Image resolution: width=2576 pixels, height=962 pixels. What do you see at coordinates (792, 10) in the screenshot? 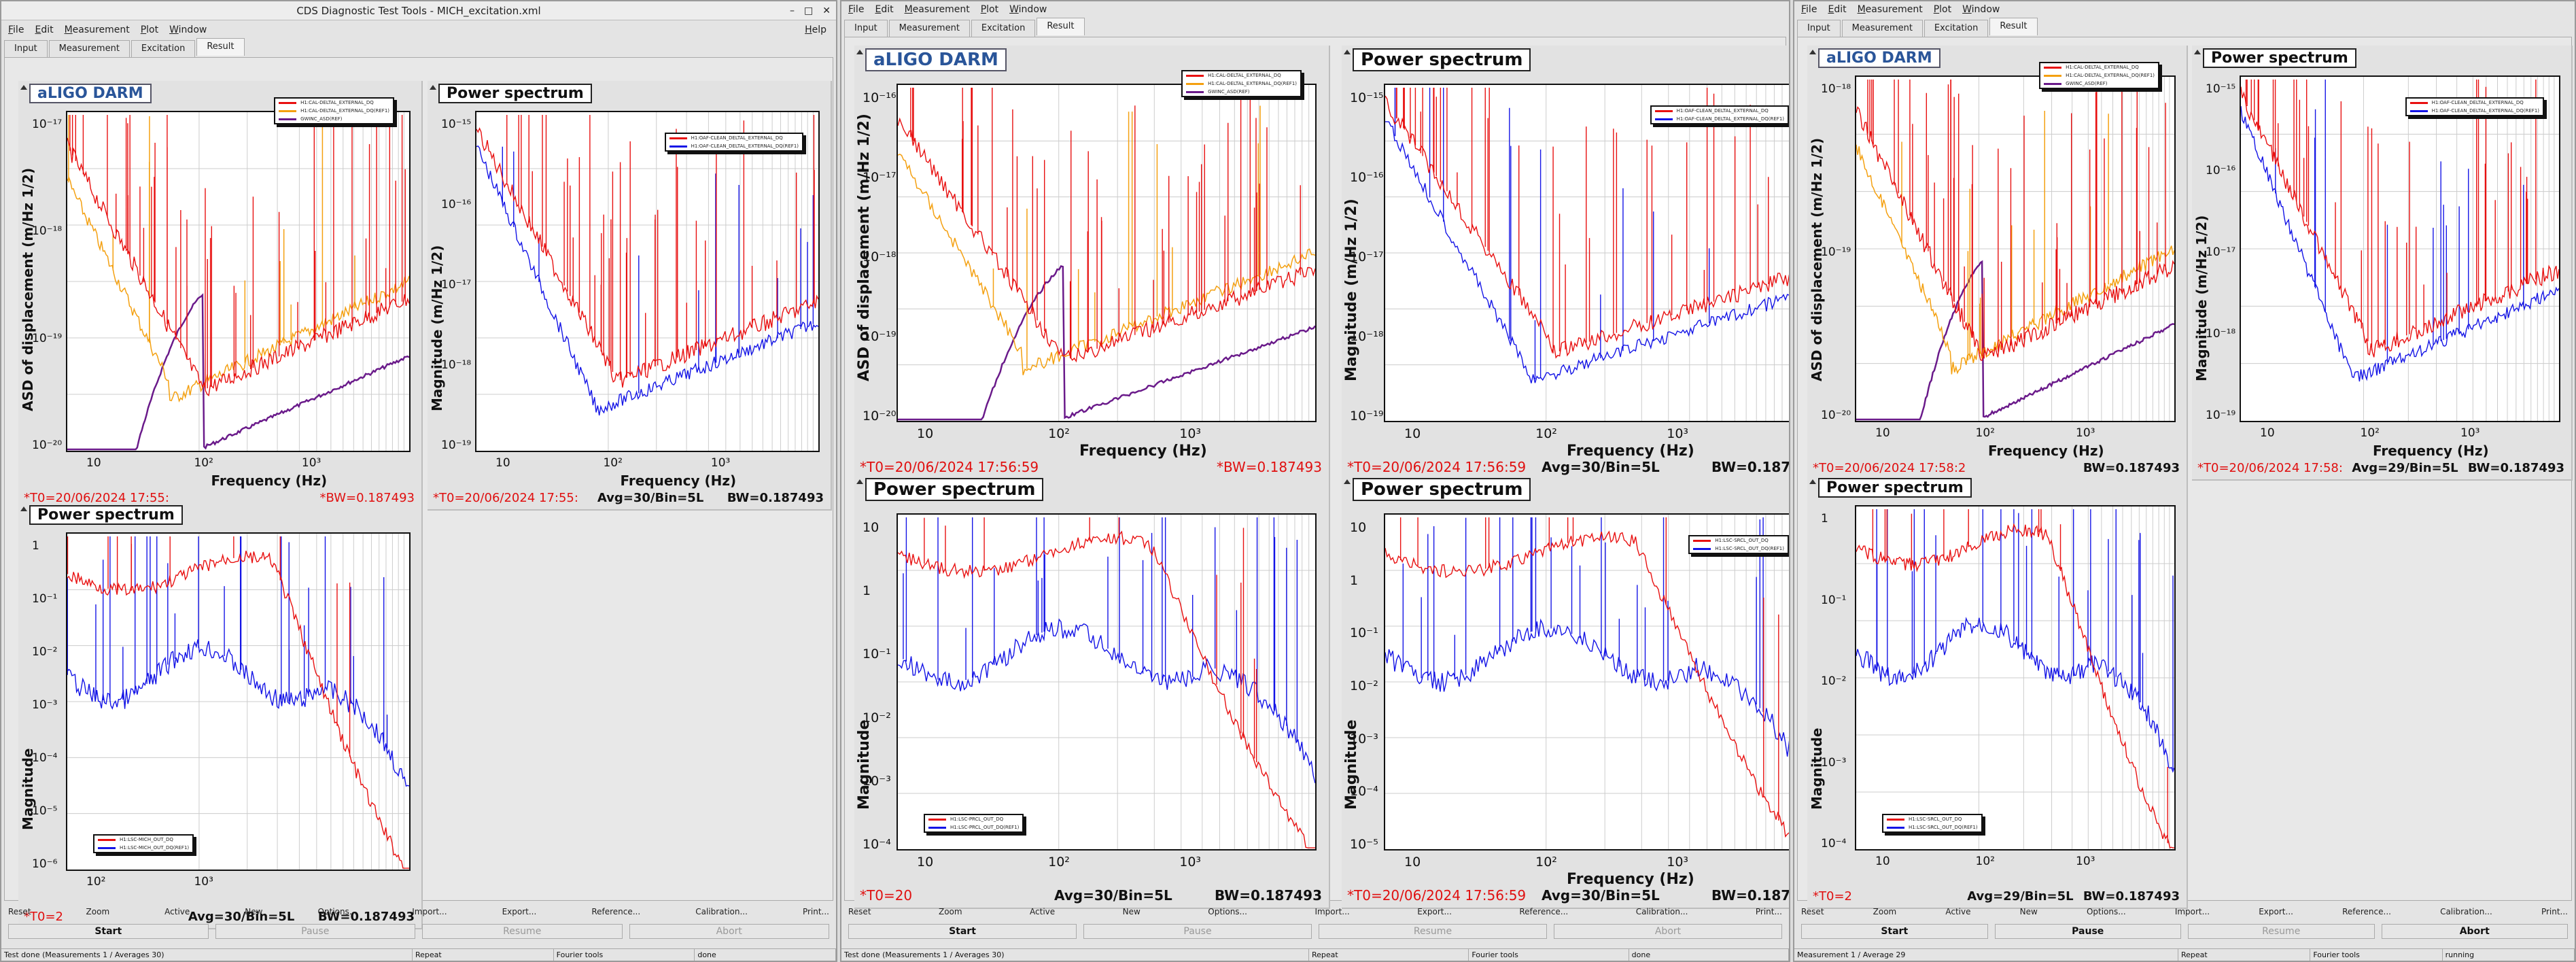
I see `minimize-icon: –` at bounding box center [792, 10].